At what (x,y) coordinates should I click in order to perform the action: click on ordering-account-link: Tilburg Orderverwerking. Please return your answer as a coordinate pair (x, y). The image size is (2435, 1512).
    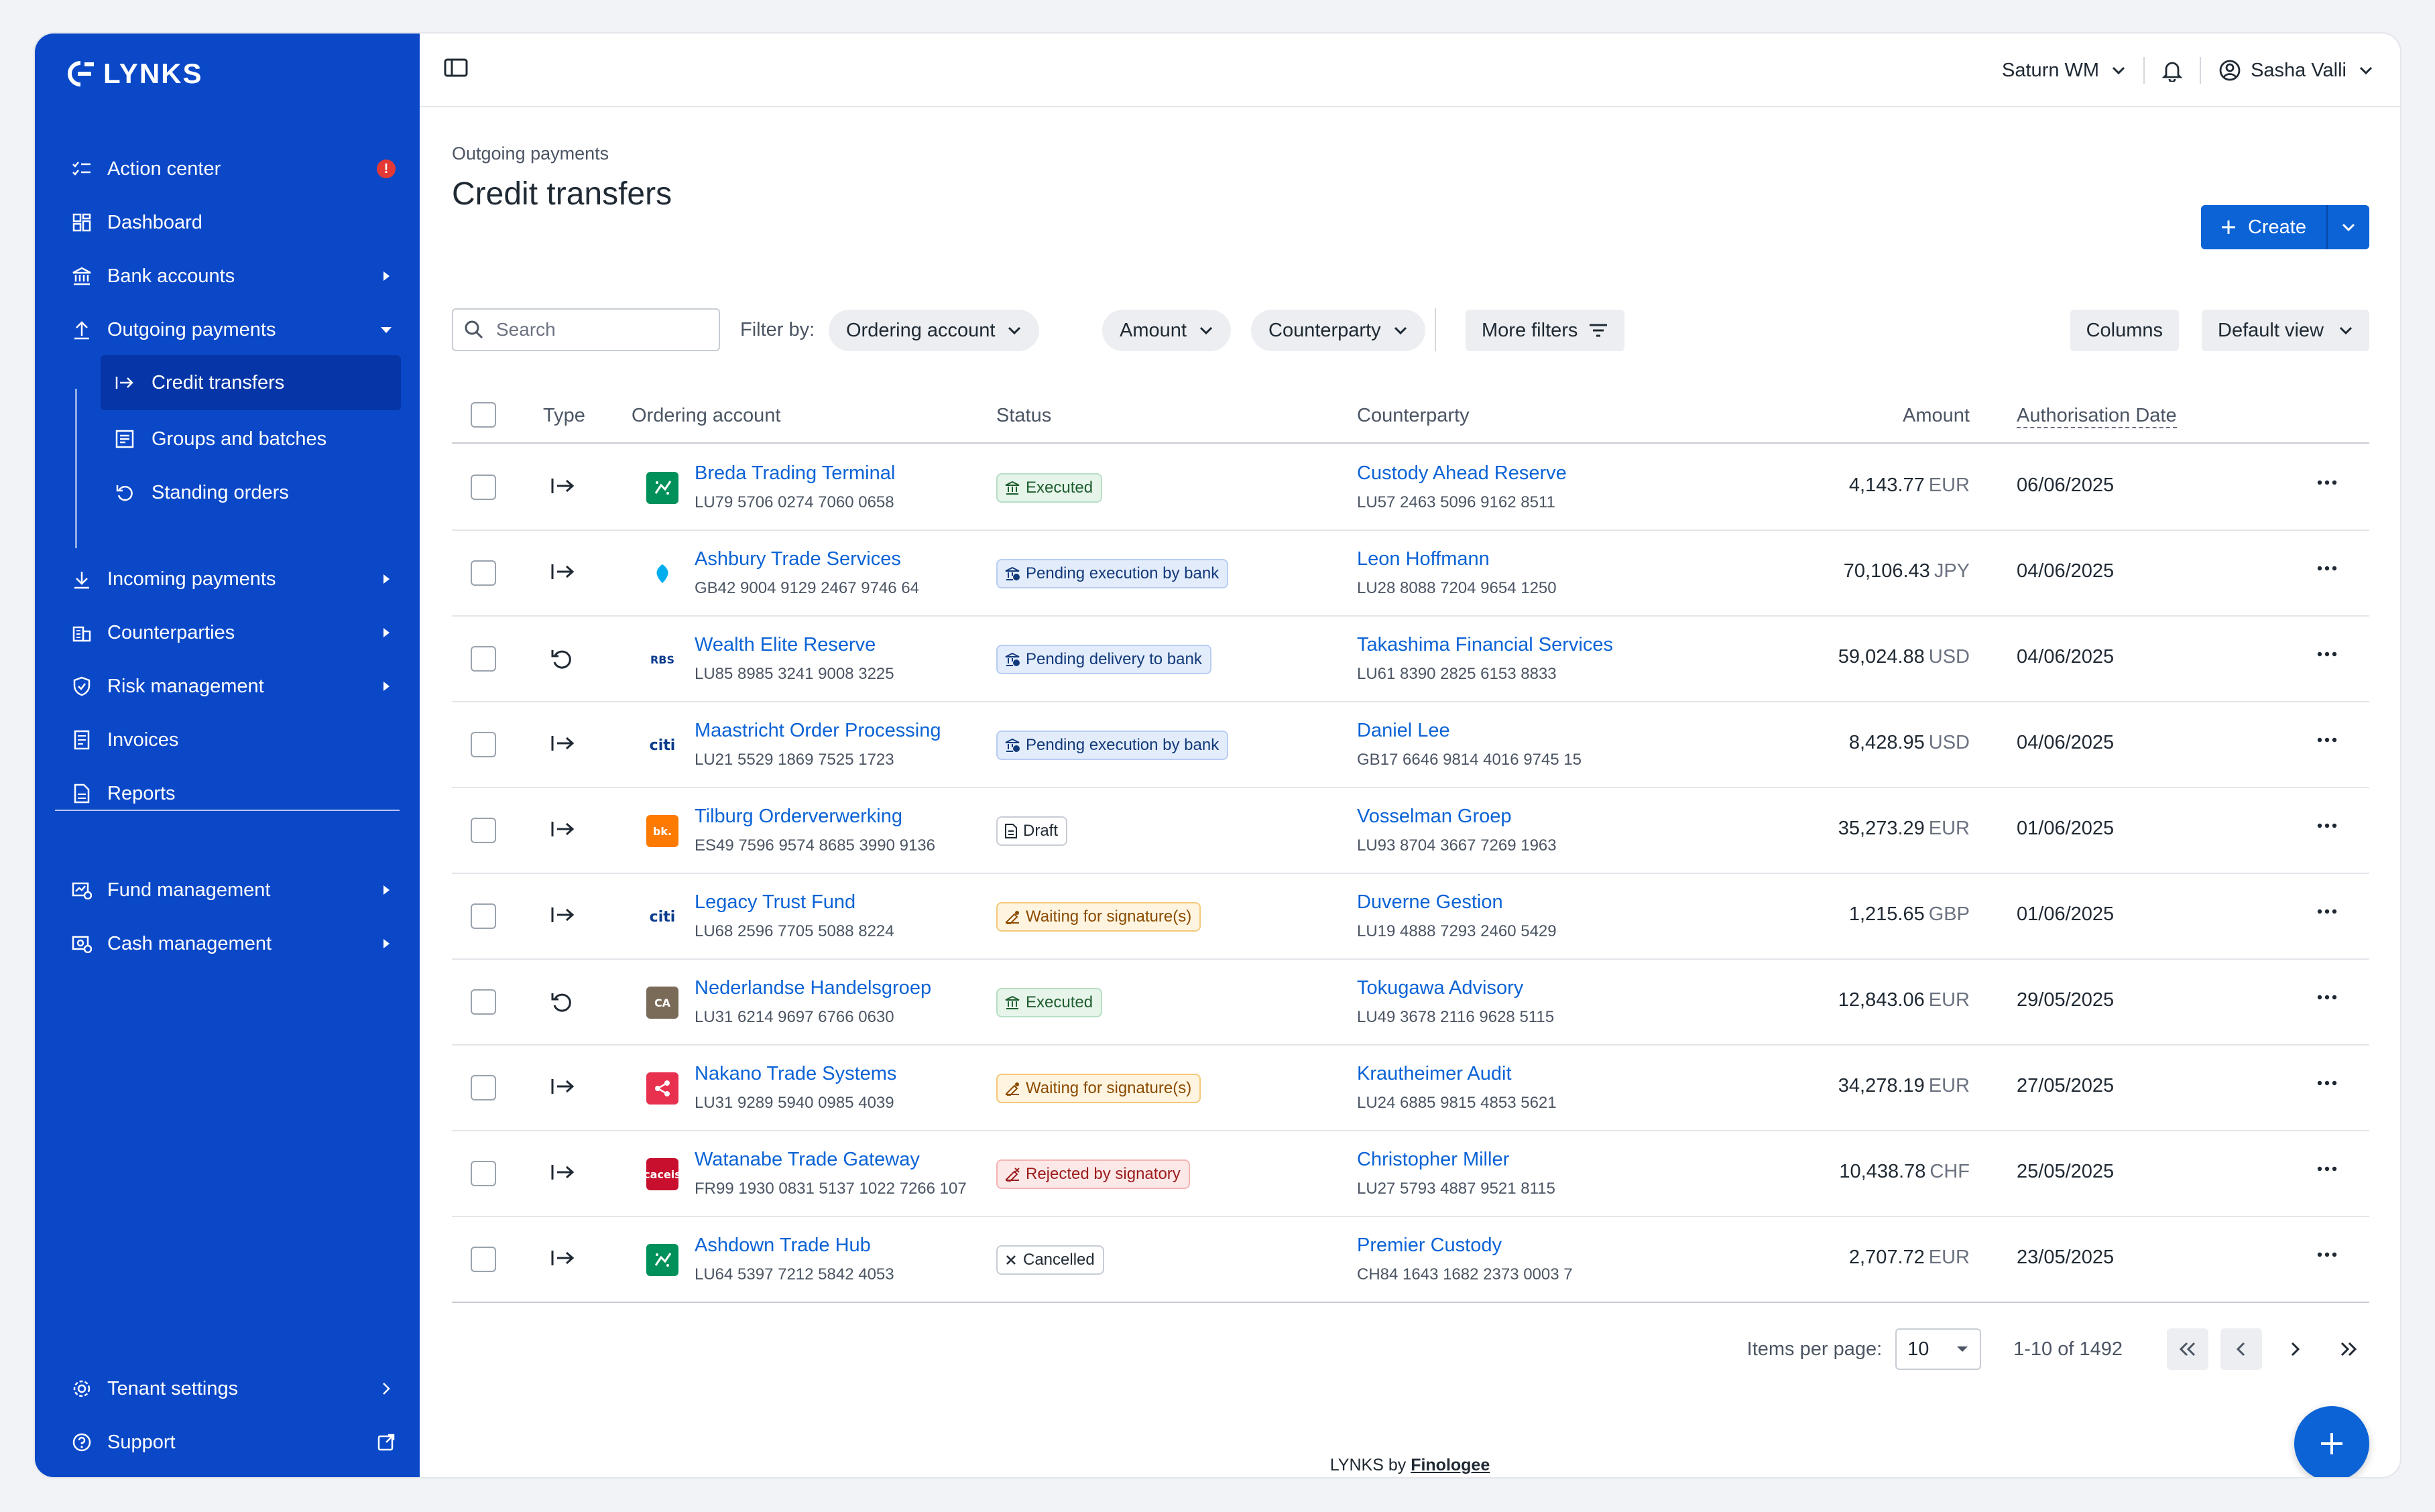
    Looking at the image, I should click on (798, 816).